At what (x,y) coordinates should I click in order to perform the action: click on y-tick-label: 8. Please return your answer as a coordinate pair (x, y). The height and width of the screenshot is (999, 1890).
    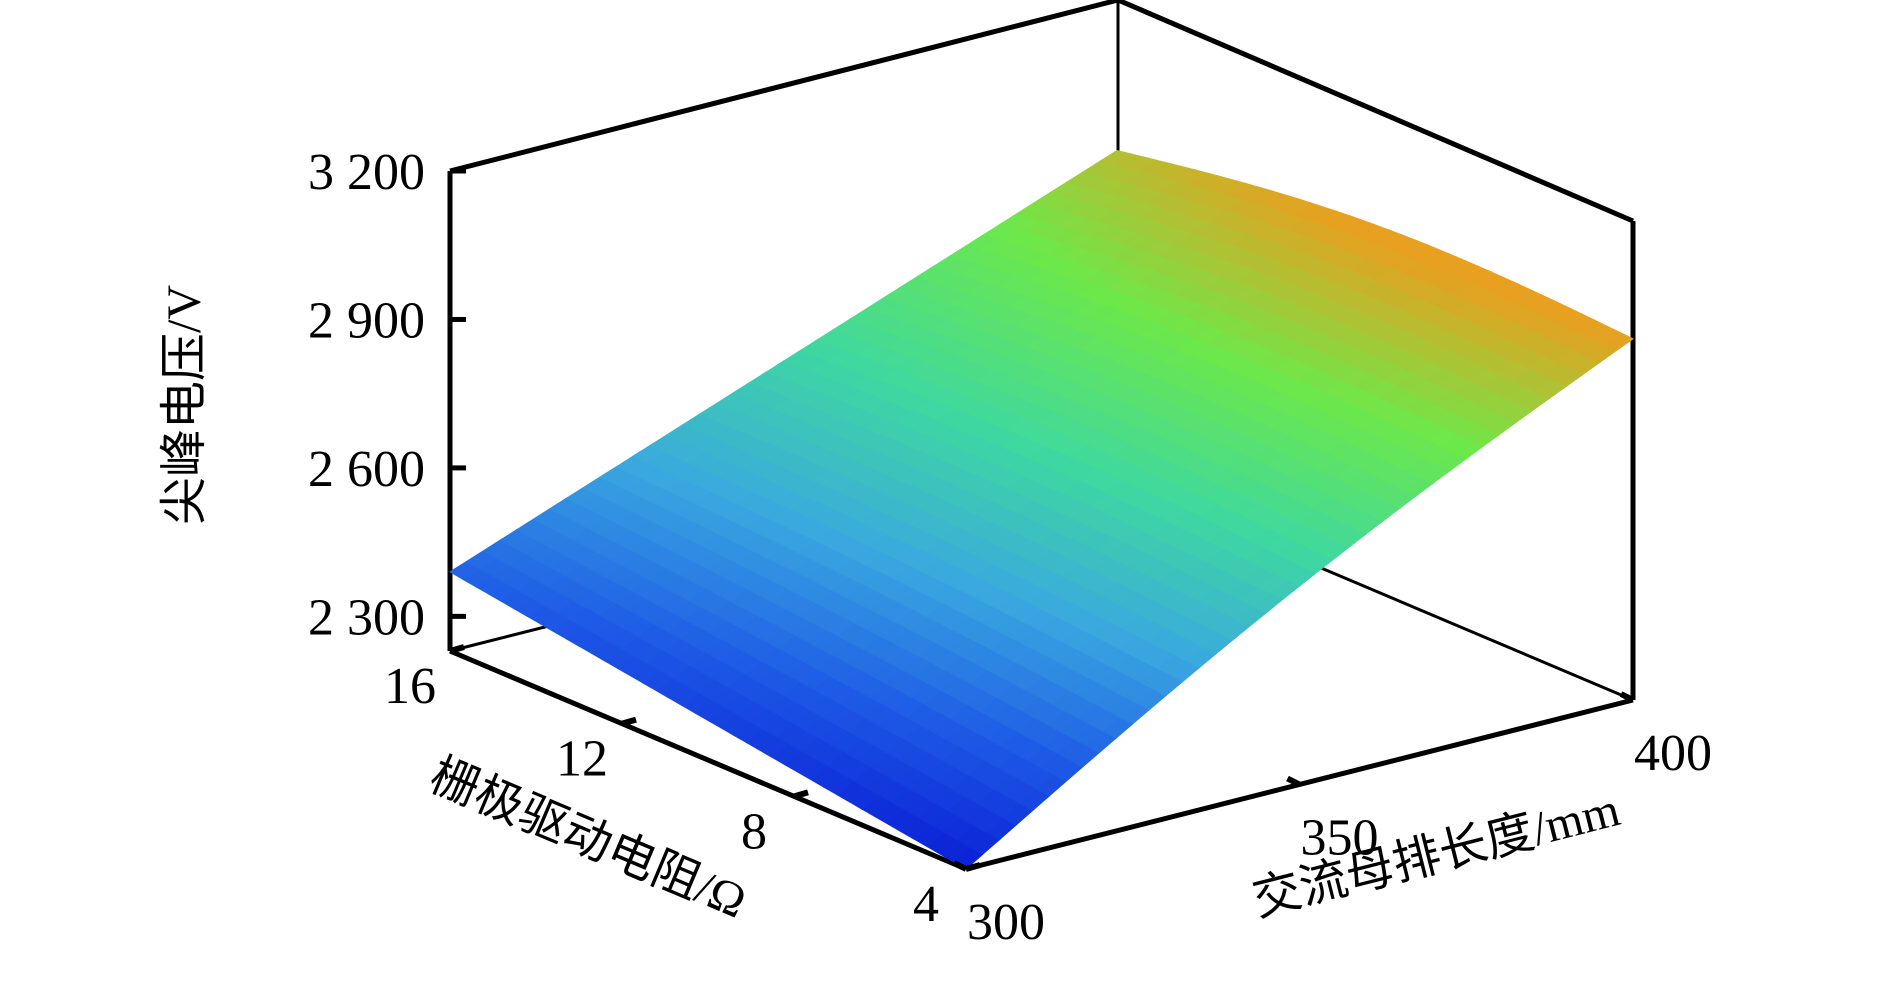
    Looking at the image, I should click on (754, 831).